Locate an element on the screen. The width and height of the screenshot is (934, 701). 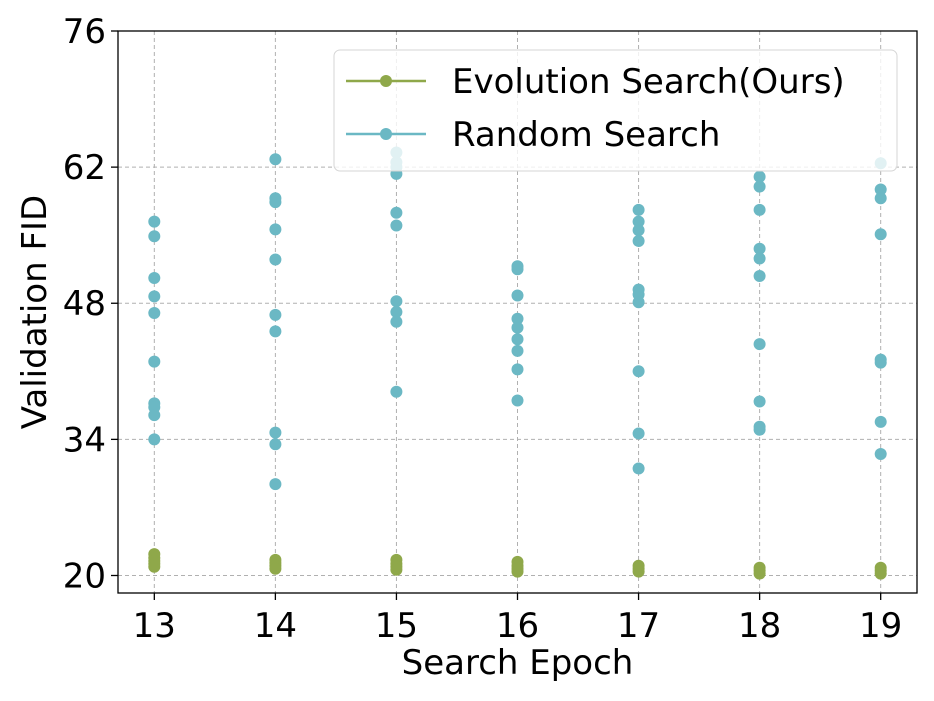
y-tick-label: 34 is located at coordinates (84, 440).